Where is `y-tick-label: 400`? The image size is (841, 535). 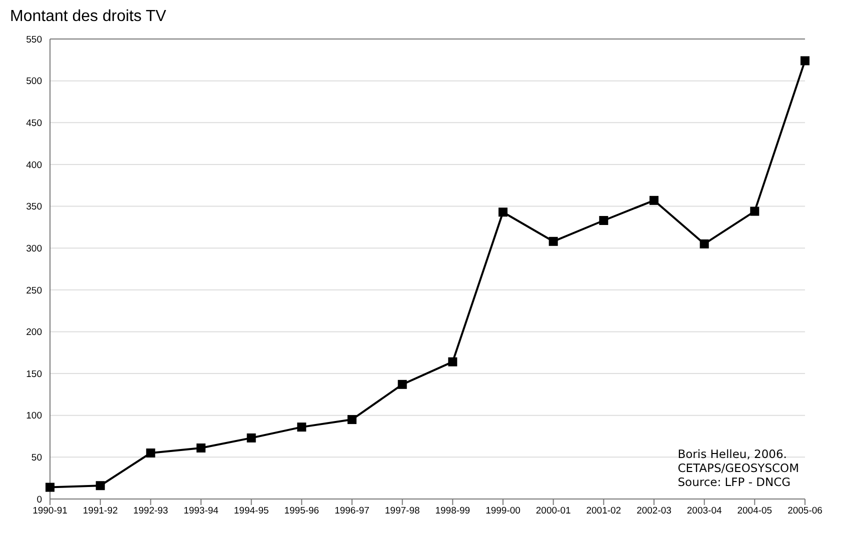 y-tick-label: 400 is located at coordinates (34, 165).